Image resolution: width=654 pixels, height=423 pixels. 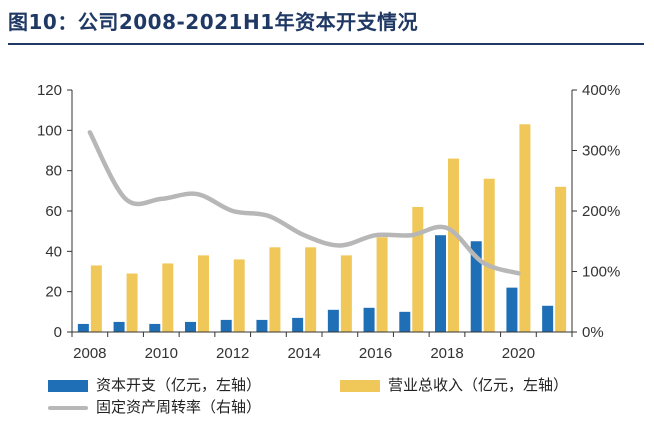 I want to click on x-tick-label: 2020, so click(x=518, y=353).